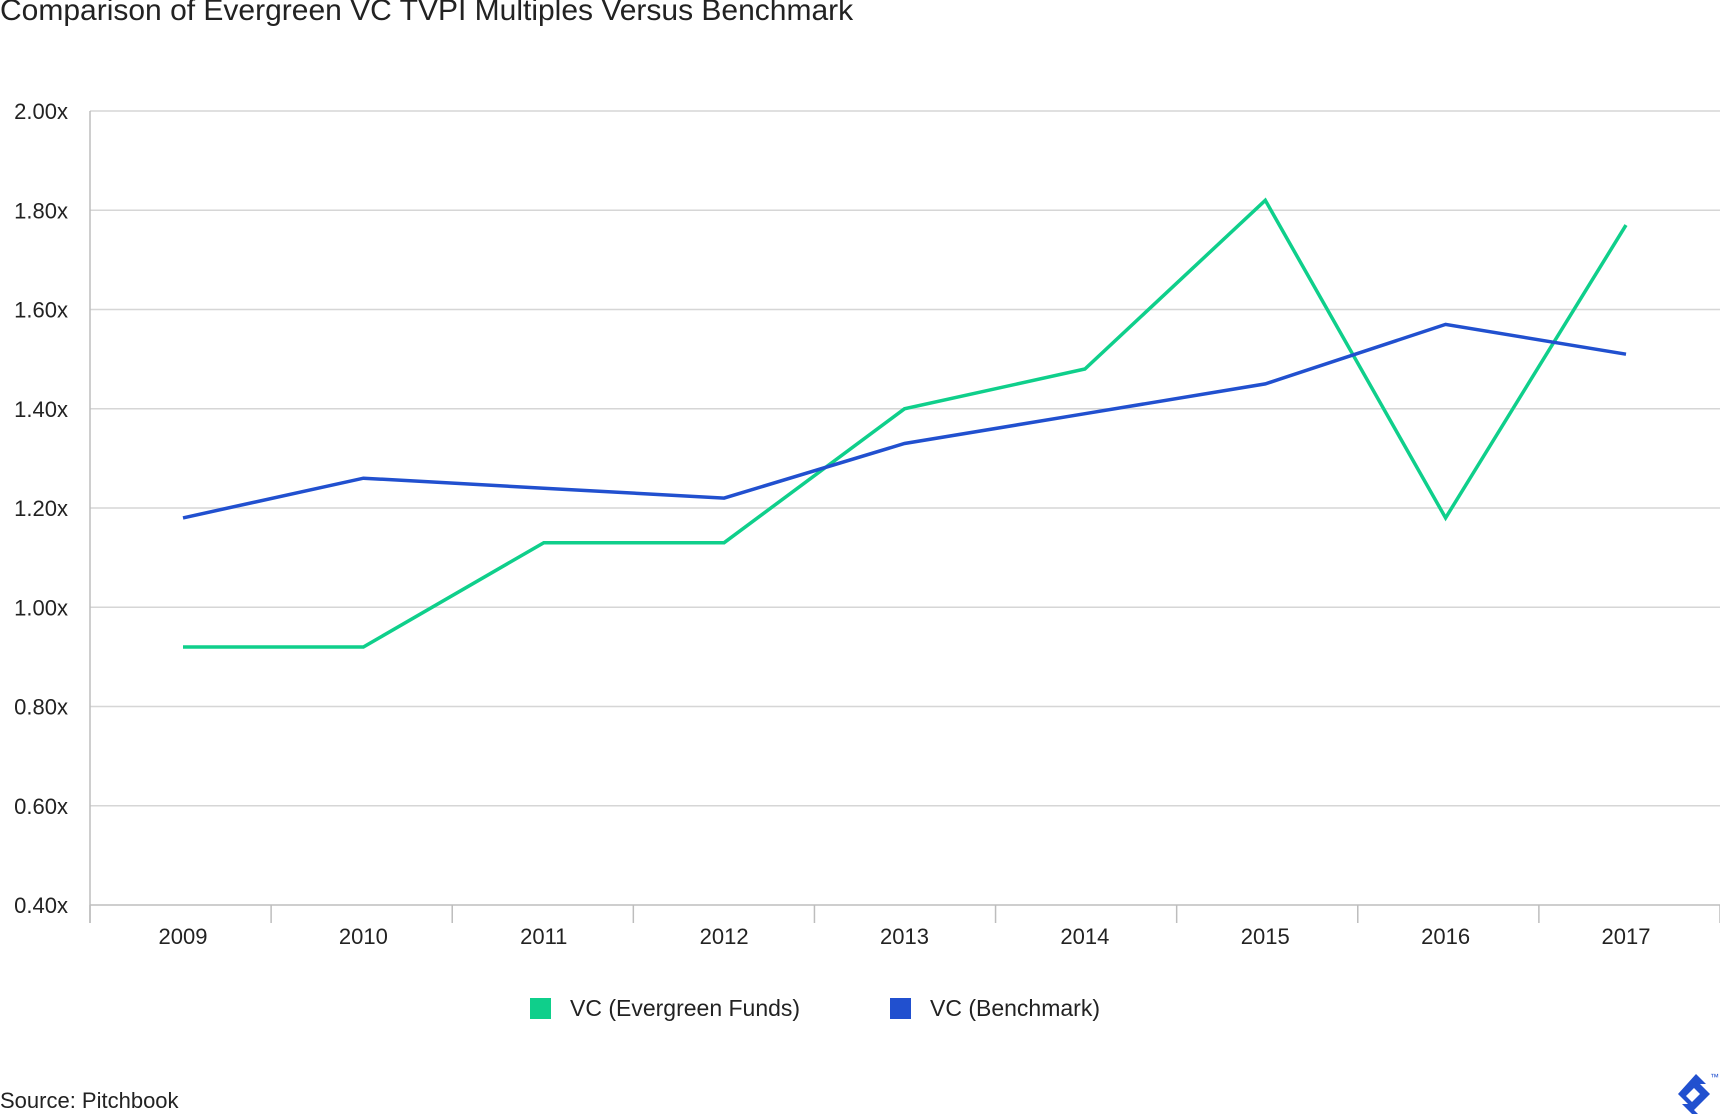  What do you see at coordinates (904, 936) in the screenshot?
I see `x-tick-label: 2013` at bounding box center [904, 936].